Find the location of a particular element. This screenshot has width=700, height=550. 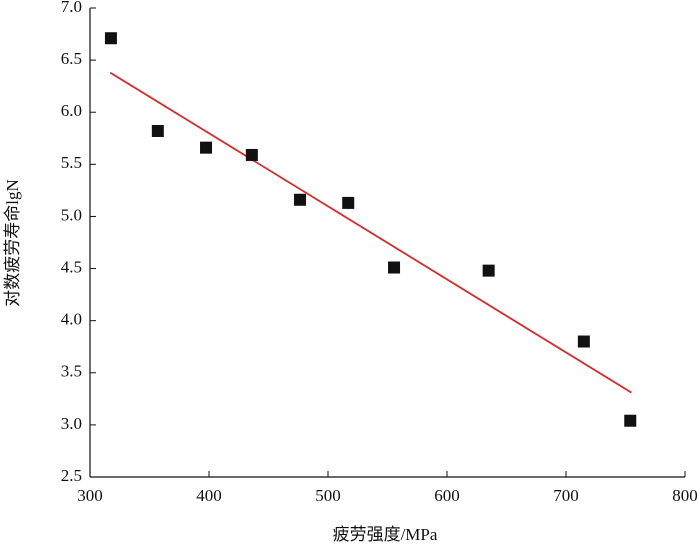

y-tick-label: 3.5 is located at coordinates (71, 371).